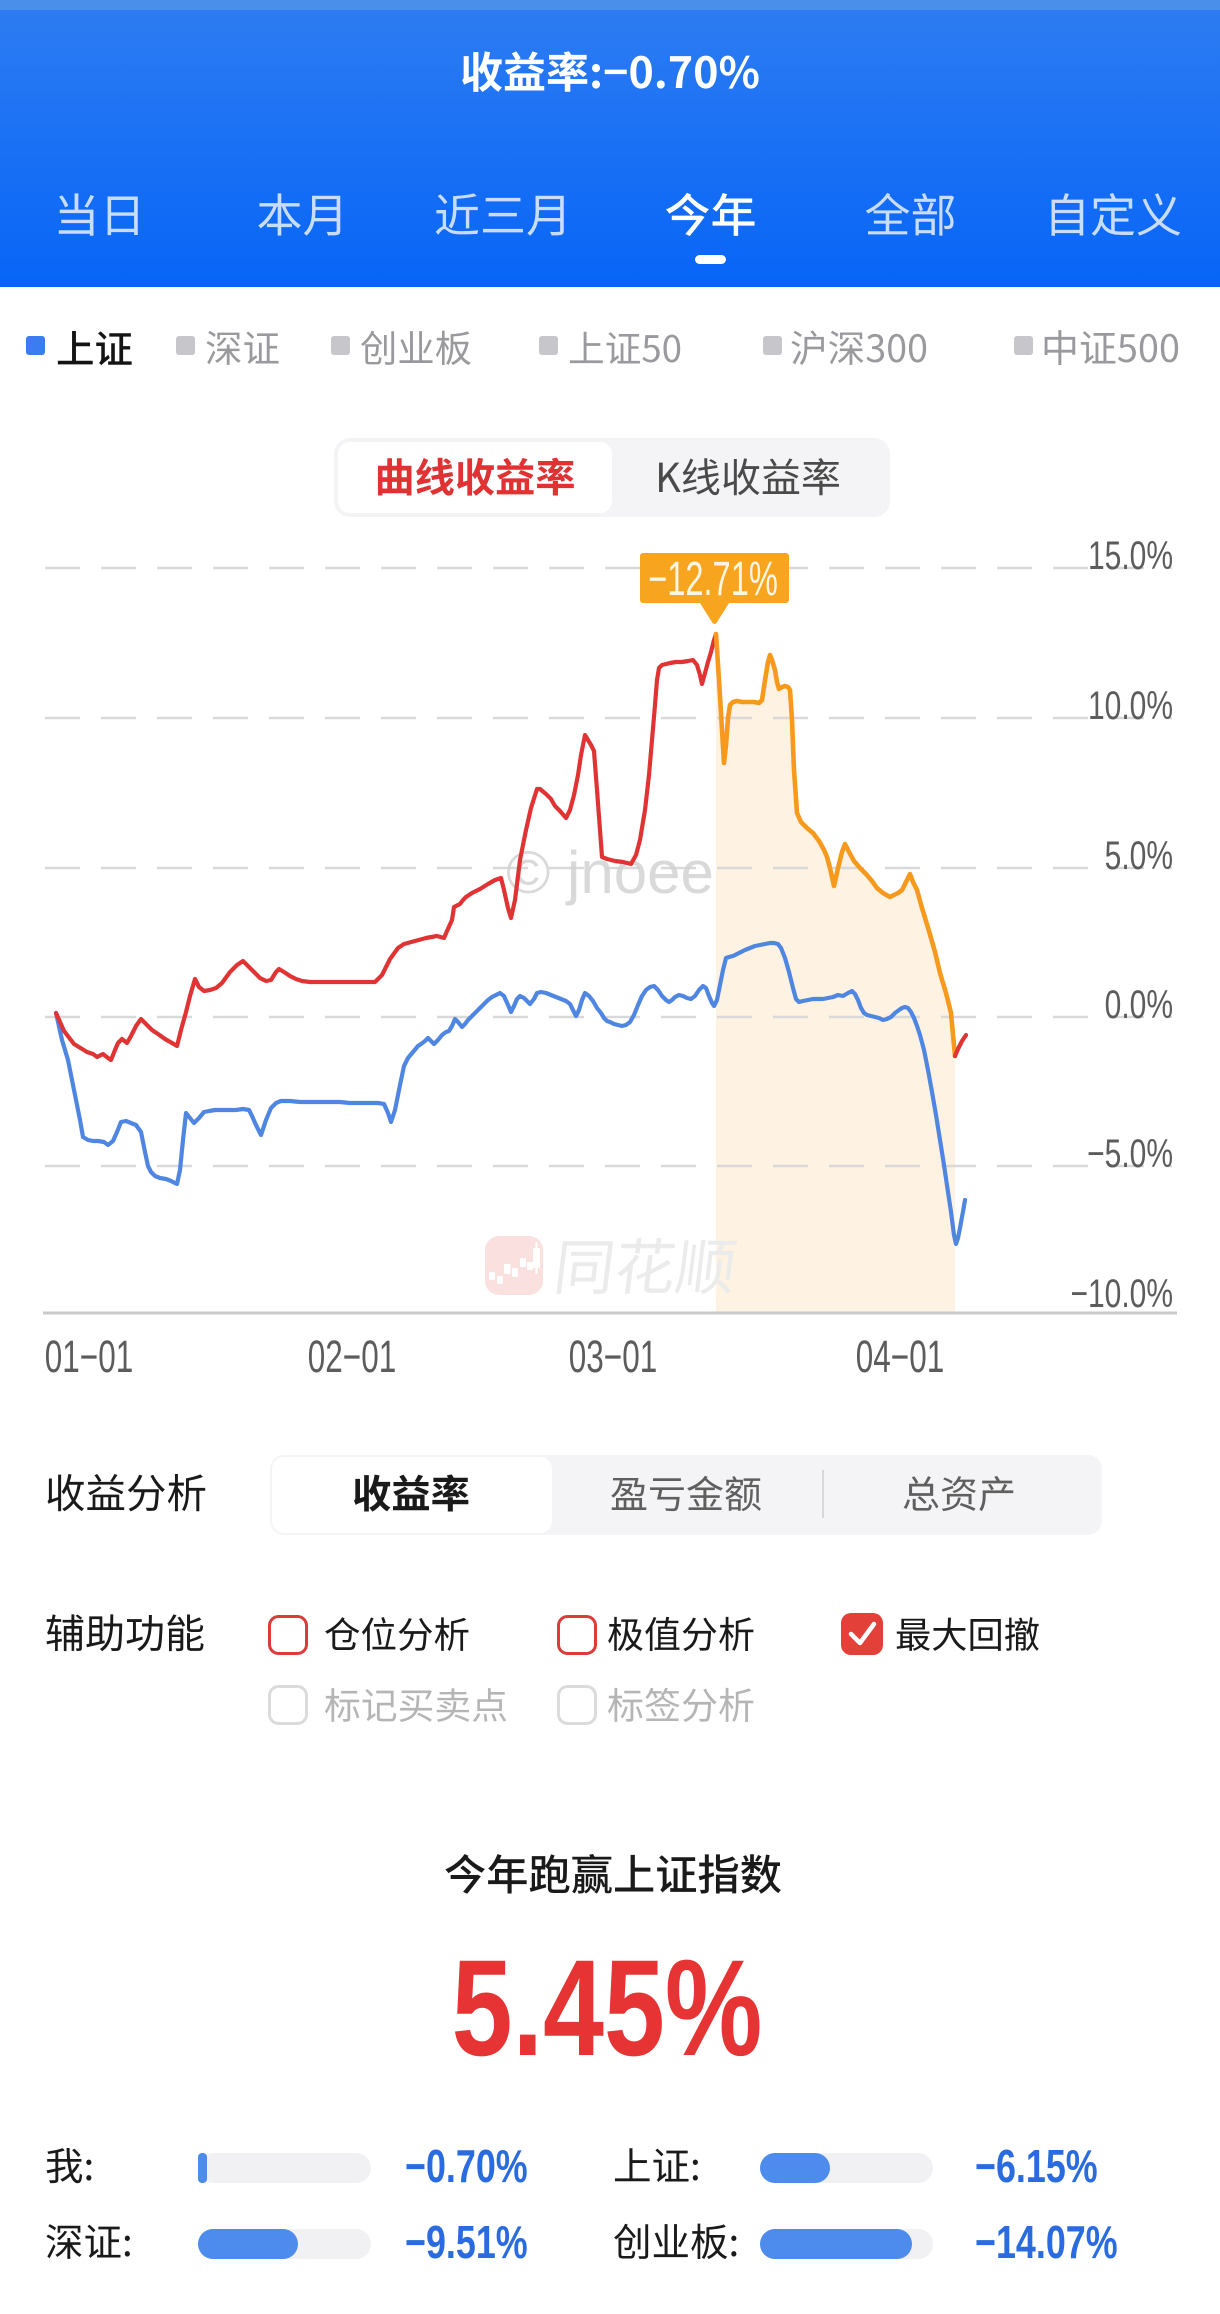  Describe the element at coordinates (610, 872) in the screenshot. I see `svg-text: © jnoee` at that location.